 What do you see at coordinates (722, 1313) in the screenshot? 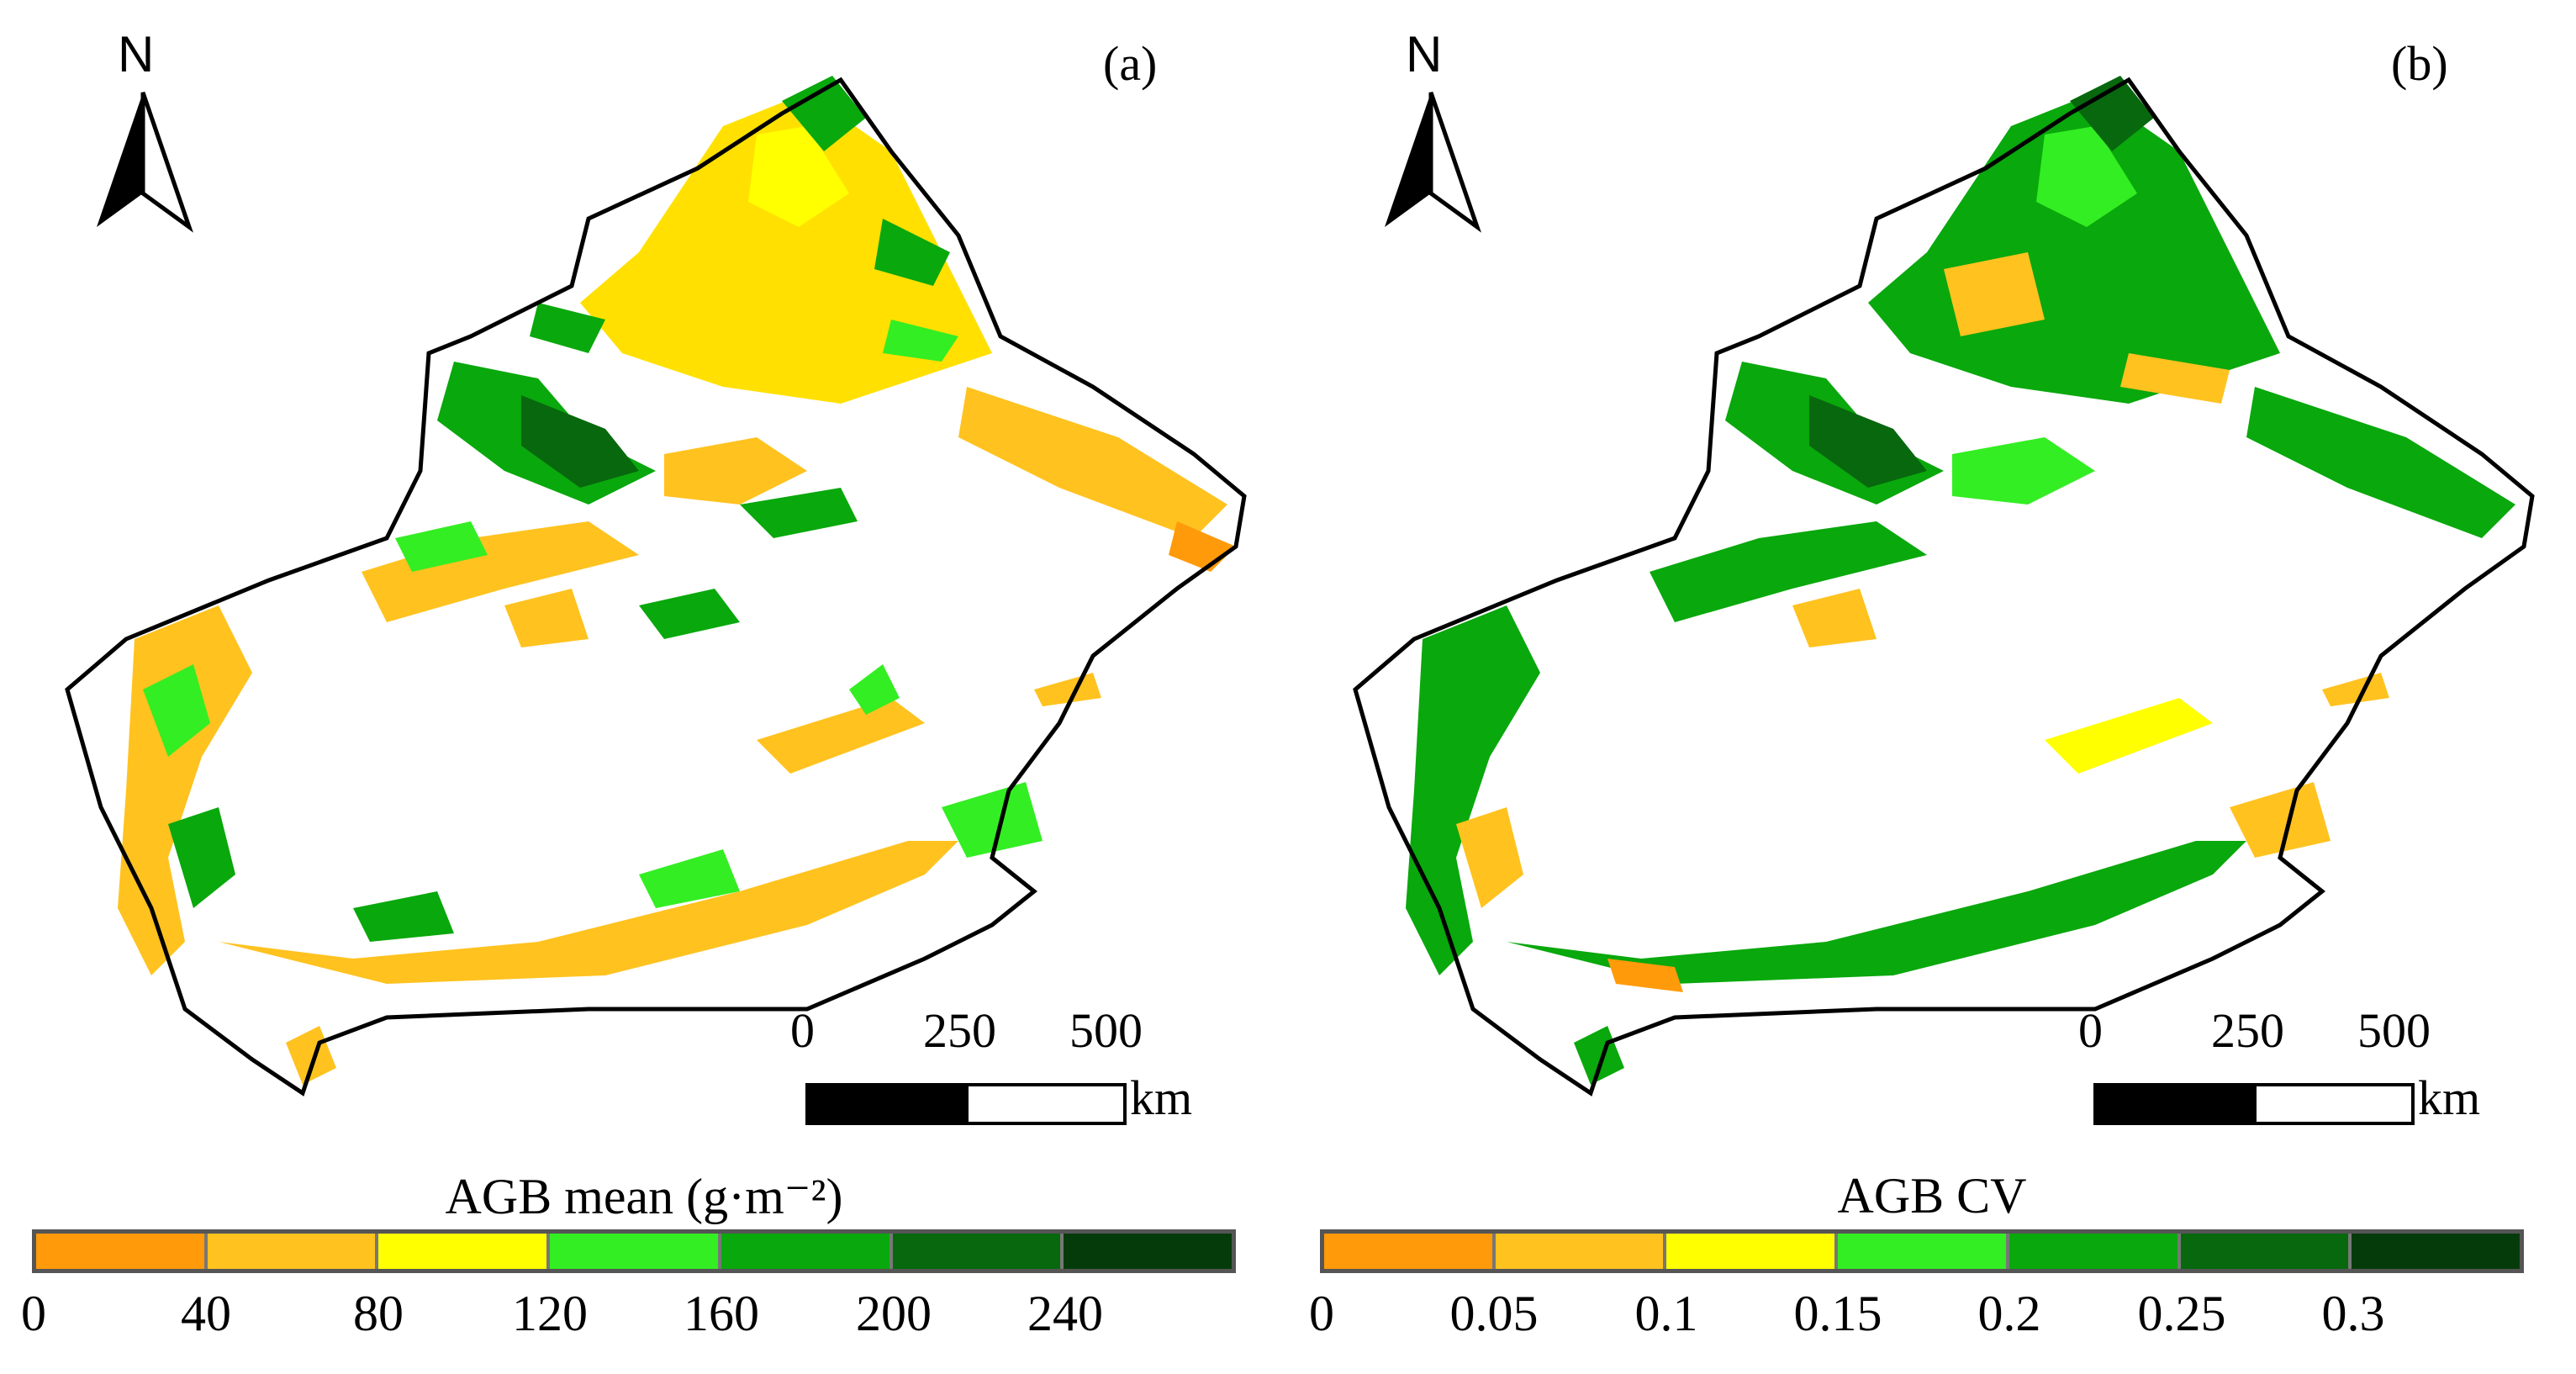
I see `legend-tick: 160` at bounding box center [722, 1313].